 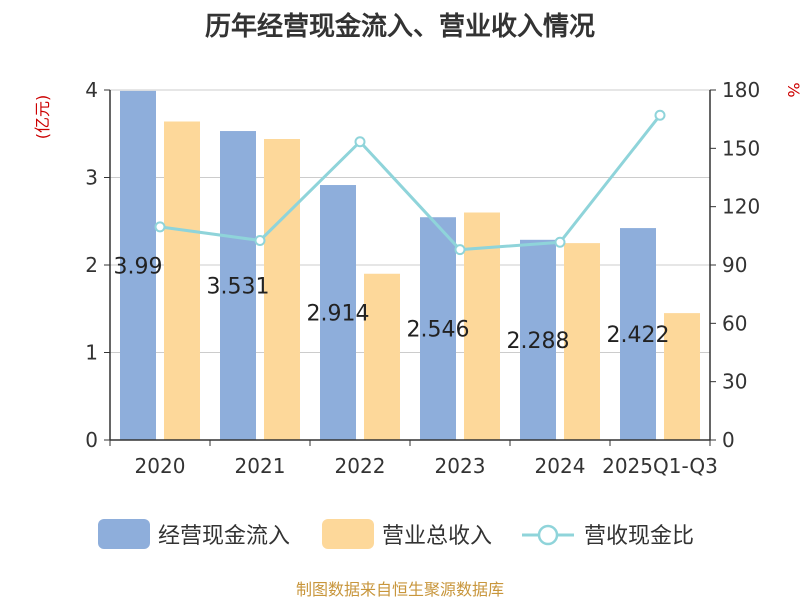 What do you see at coordinates (660, 466) in the screenshot?
I see `x-axis-tick-label: 2025Q1-Q3` at bounding box center [660, 466].